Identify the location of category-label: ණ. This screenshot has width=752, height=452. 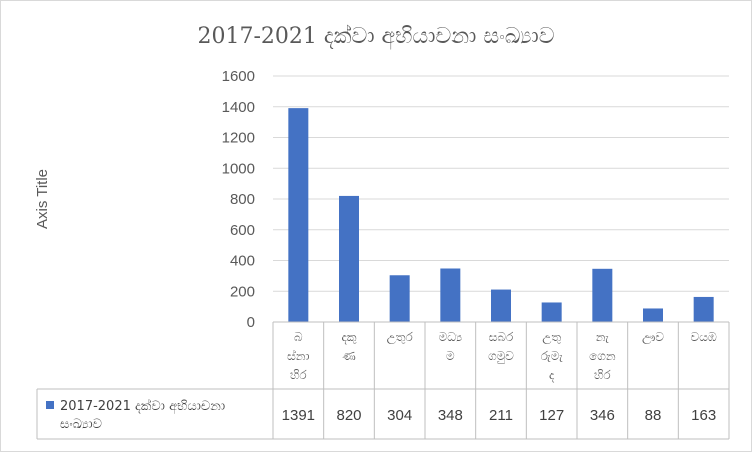
(348, 356).